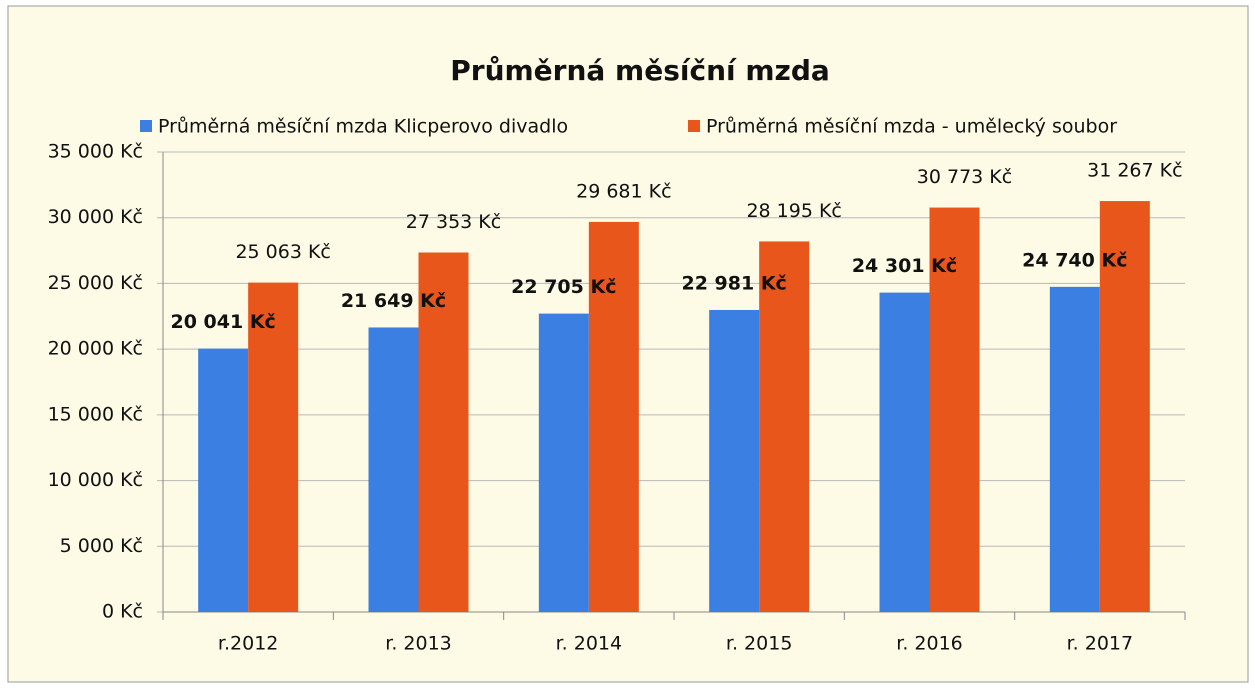  What do you see at coordinates (393, 301) in the screenshot?
I see `data-label: 21 649 Kč` at bounding box center [393, 301].